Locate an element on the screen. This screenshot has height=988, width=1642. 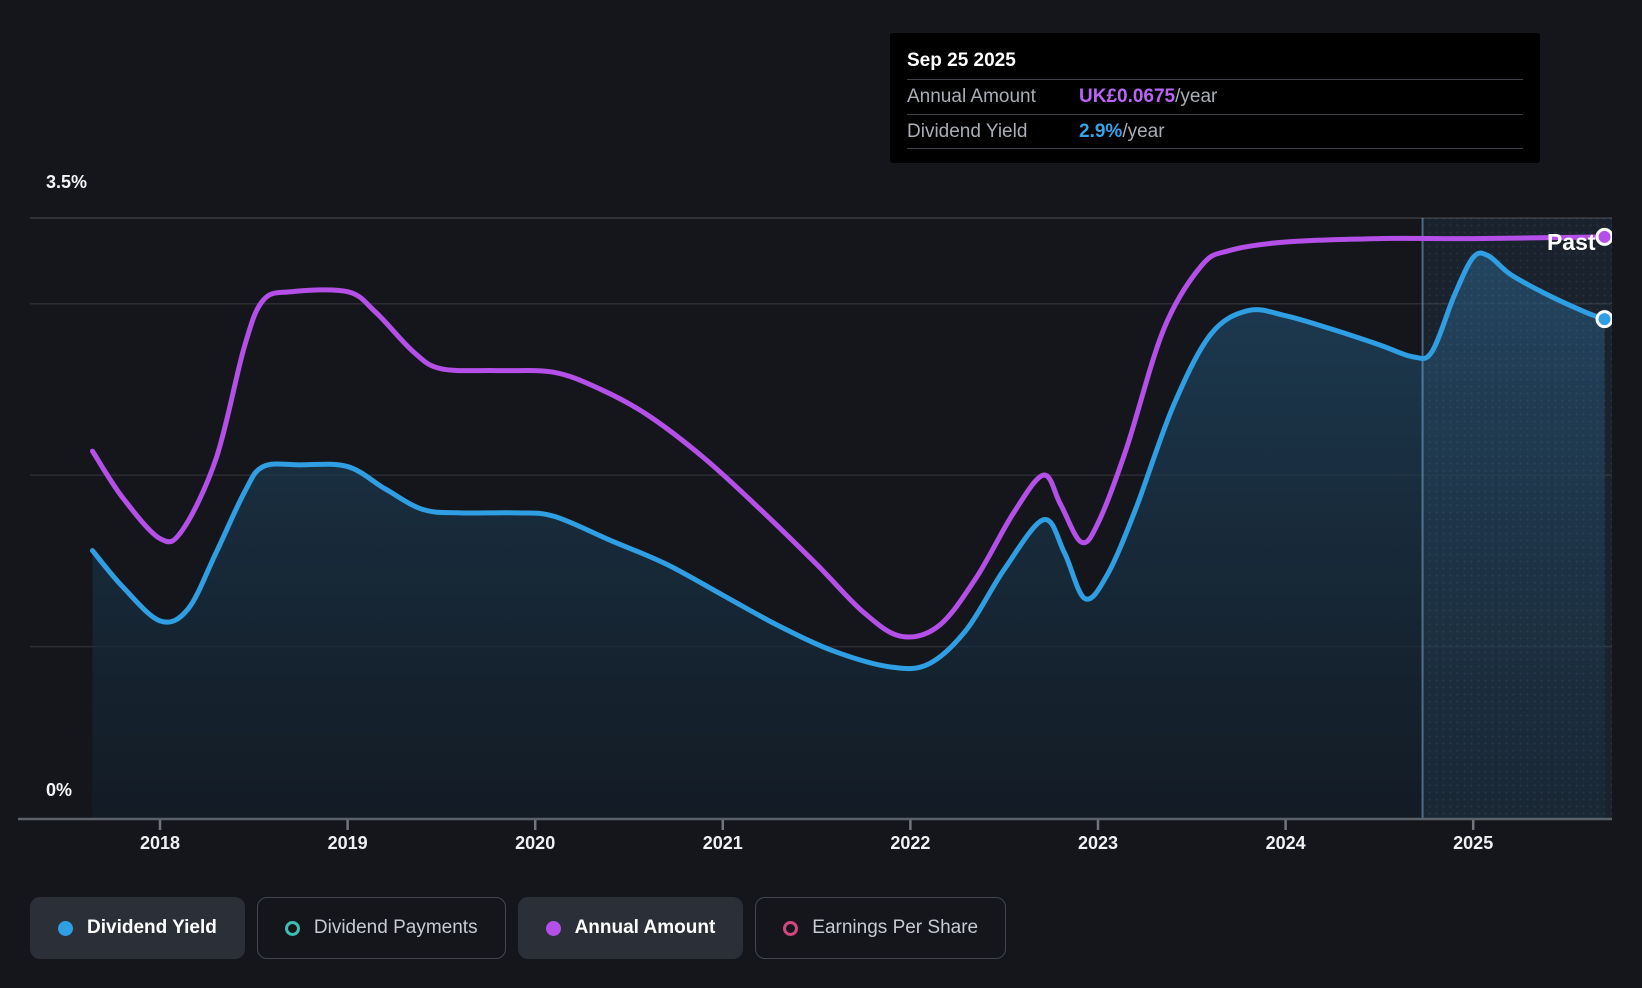
tooltip-value-annual-amount: UK£0.0675 is located at coordinates (1127, 96).